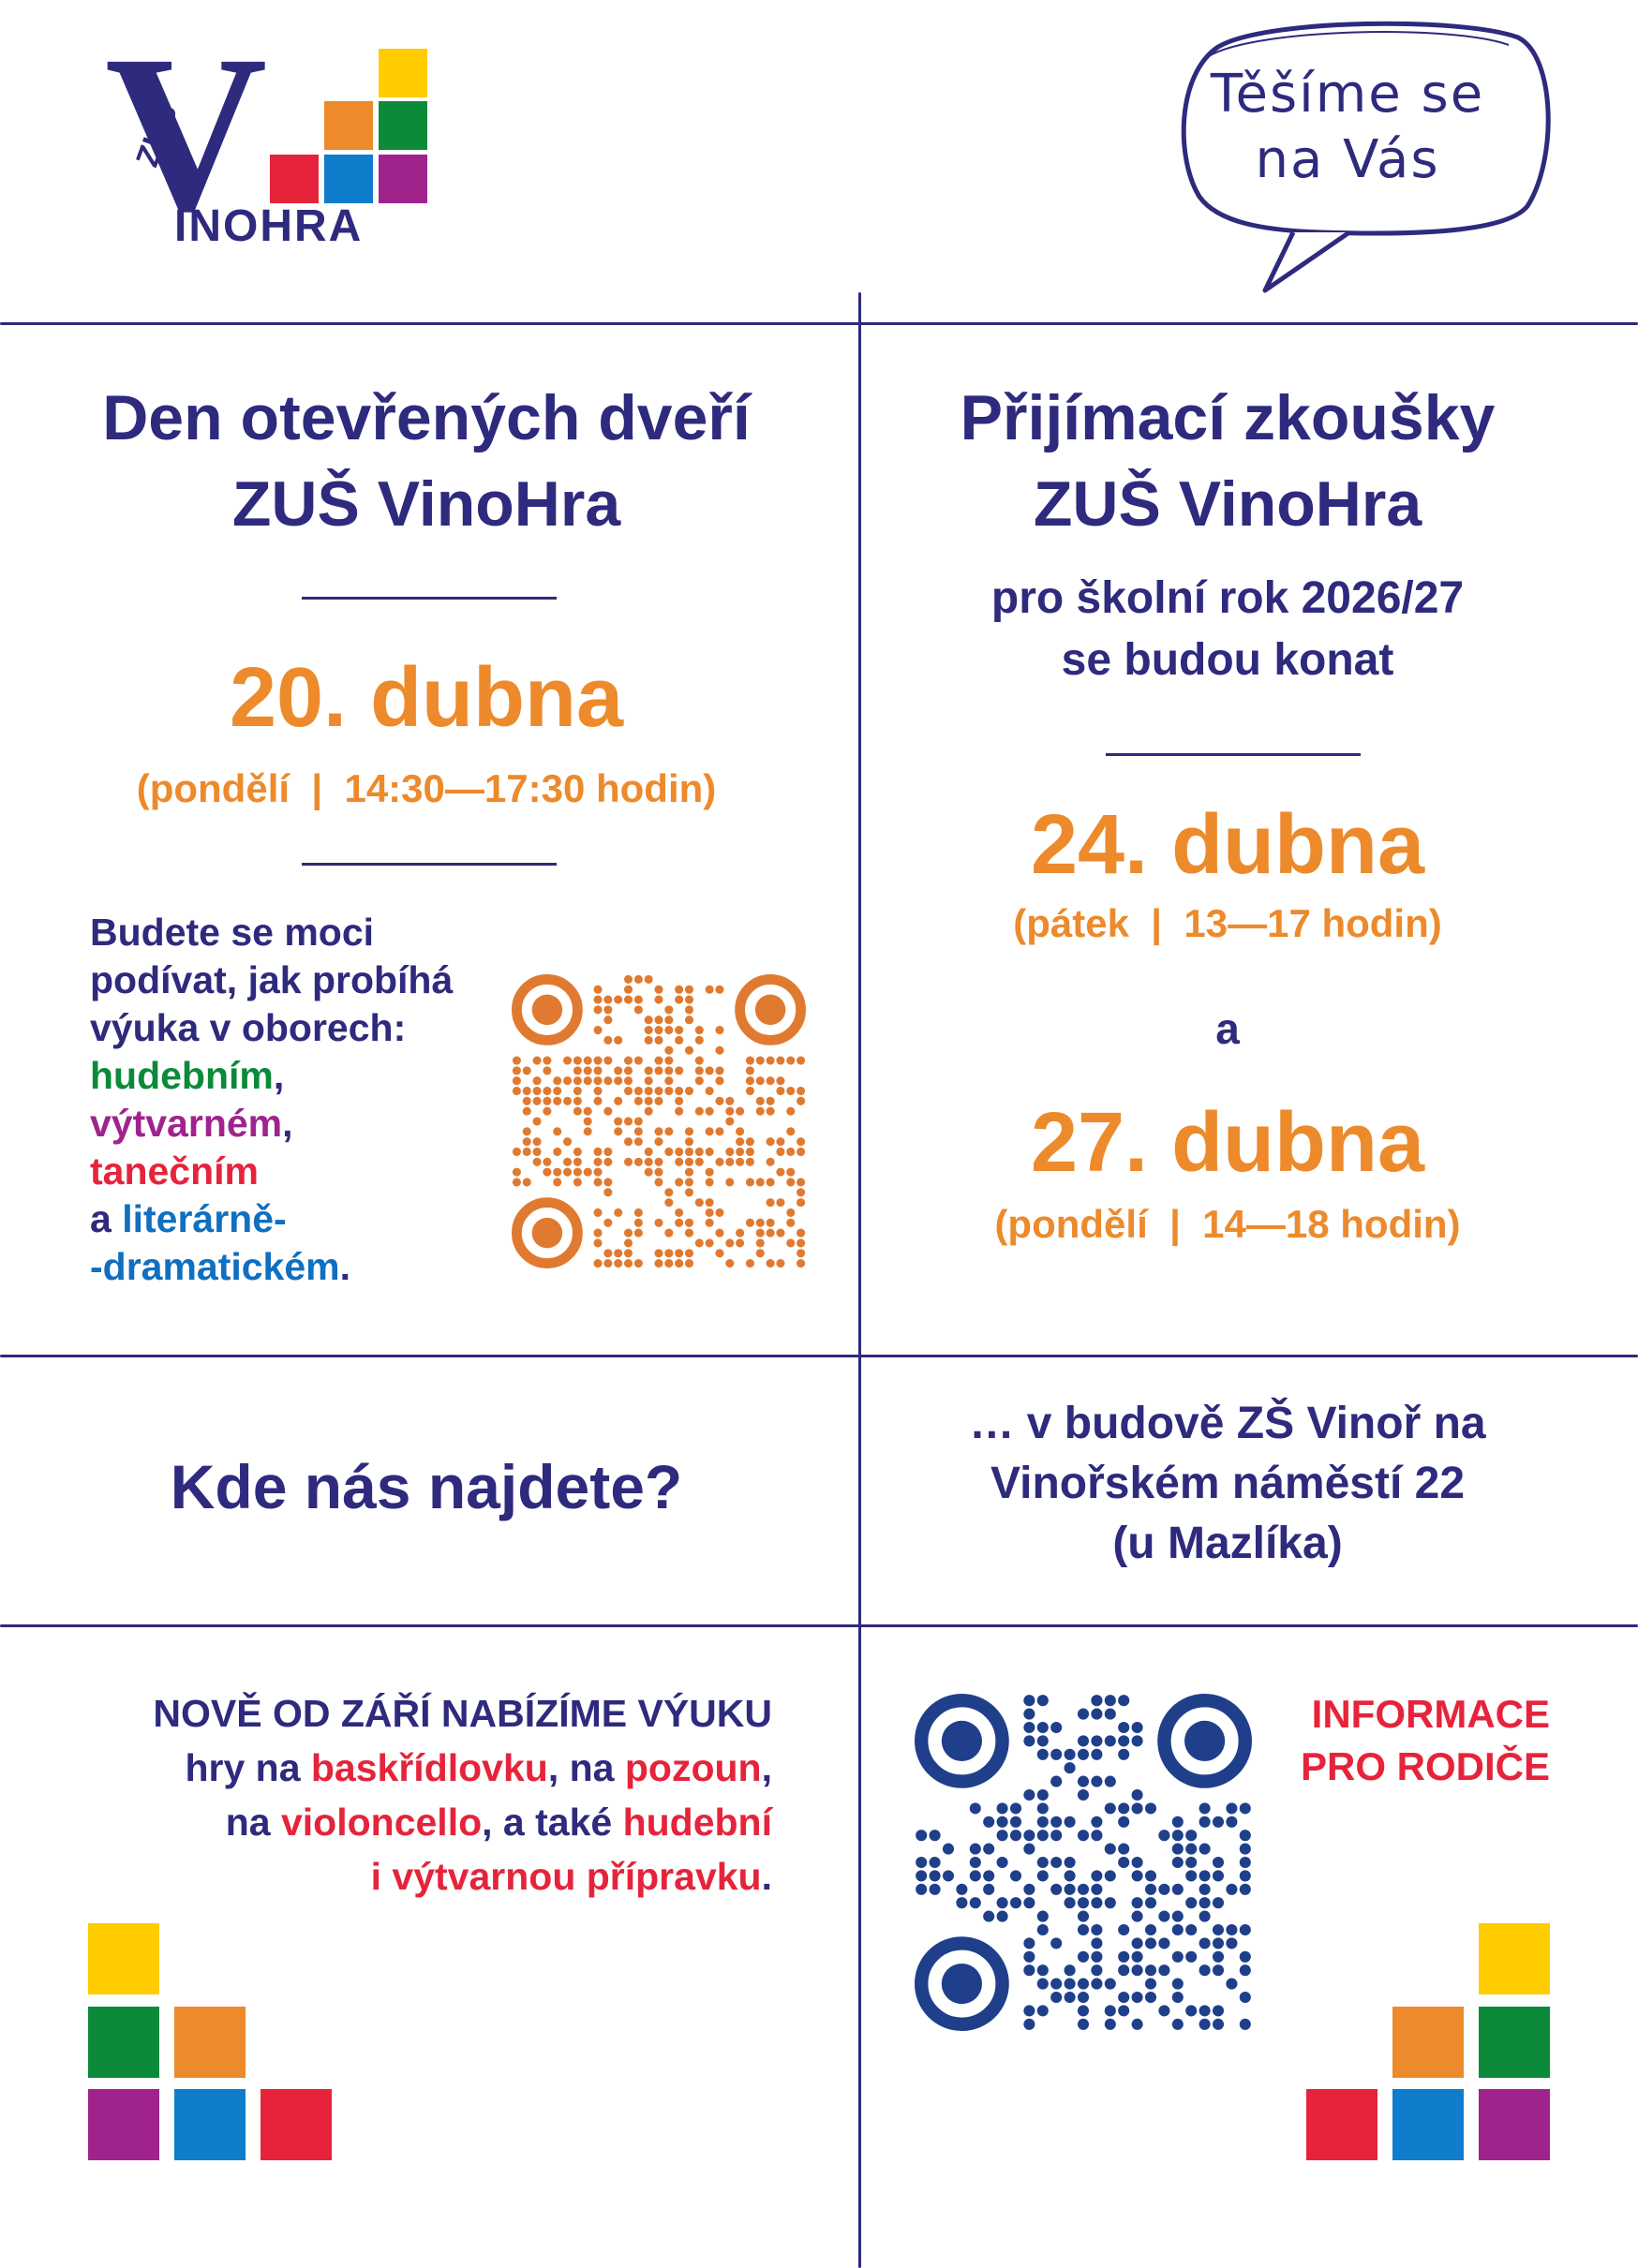 Image resolution: width=1638 pixels, height=2268 pixels. I want to click on news-text-part: hry na, so click(248, 1767).